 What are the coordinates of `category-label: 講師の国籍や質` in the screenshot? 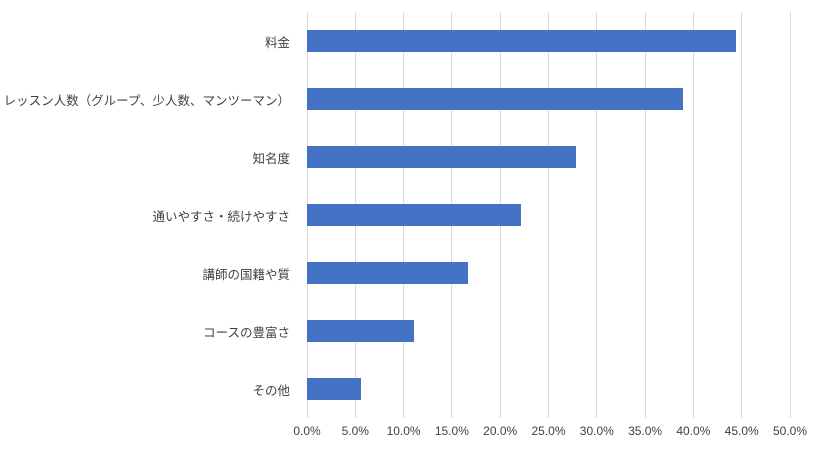 It's located at (246, 274).